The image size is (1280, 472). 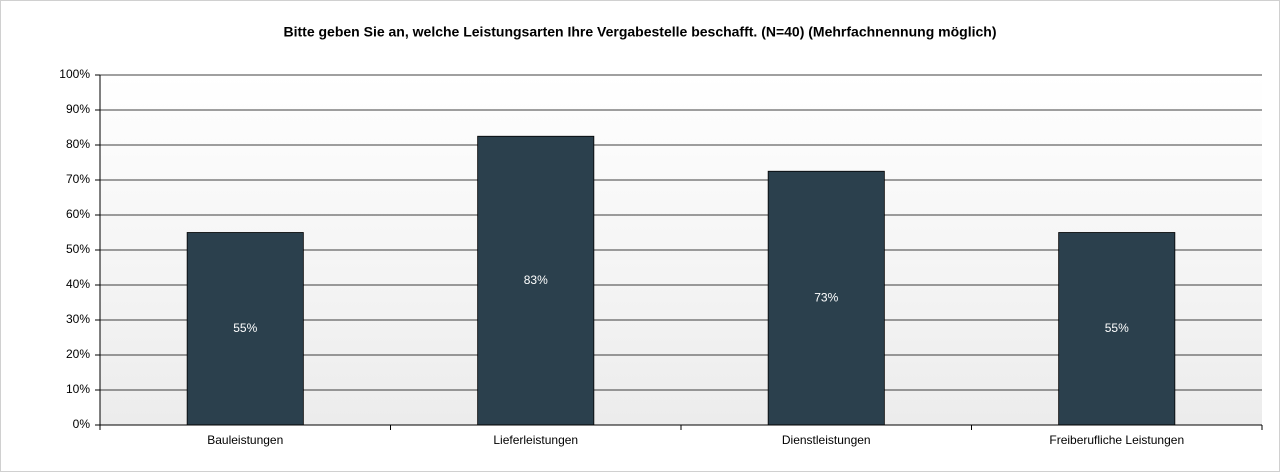 What do you see at coordinates (74, 74) in the screenshot?
I see `y-tick-label: 100%` at bounding box center [74, 74].